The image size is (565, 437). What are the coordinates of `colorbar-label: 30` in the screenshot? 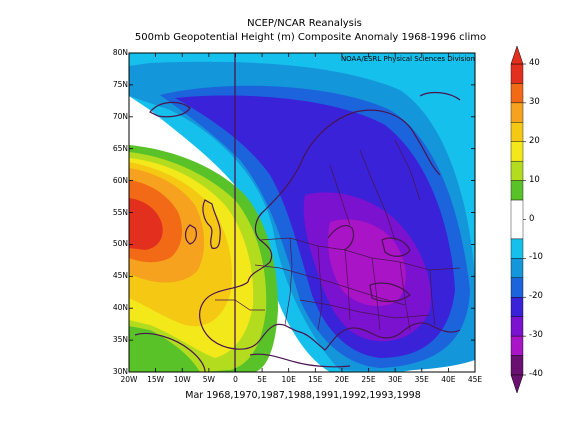 It's located at (534, 101).